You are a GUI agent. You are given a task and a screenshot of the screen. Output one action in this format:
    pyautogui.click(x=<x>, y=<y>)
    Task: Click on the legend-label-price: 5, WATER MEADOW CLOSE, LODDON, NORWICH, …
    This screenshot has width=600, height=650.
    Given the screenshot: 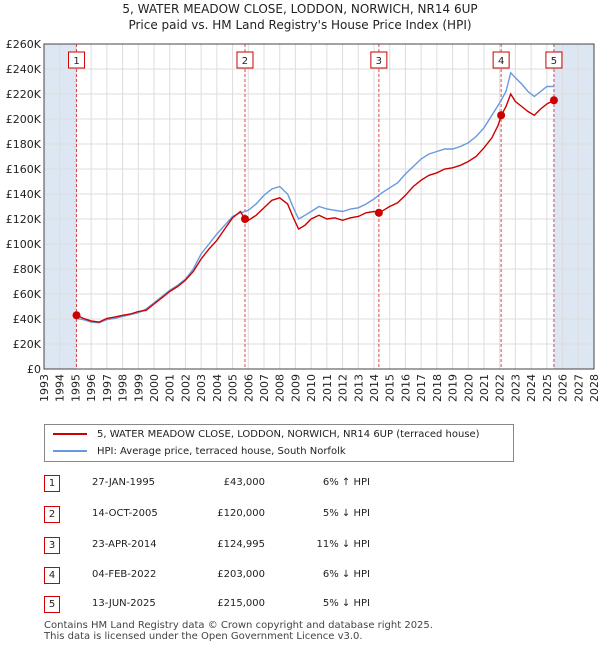 What is the action you would take?
    pyautogui.click(x=288, y=434)
    